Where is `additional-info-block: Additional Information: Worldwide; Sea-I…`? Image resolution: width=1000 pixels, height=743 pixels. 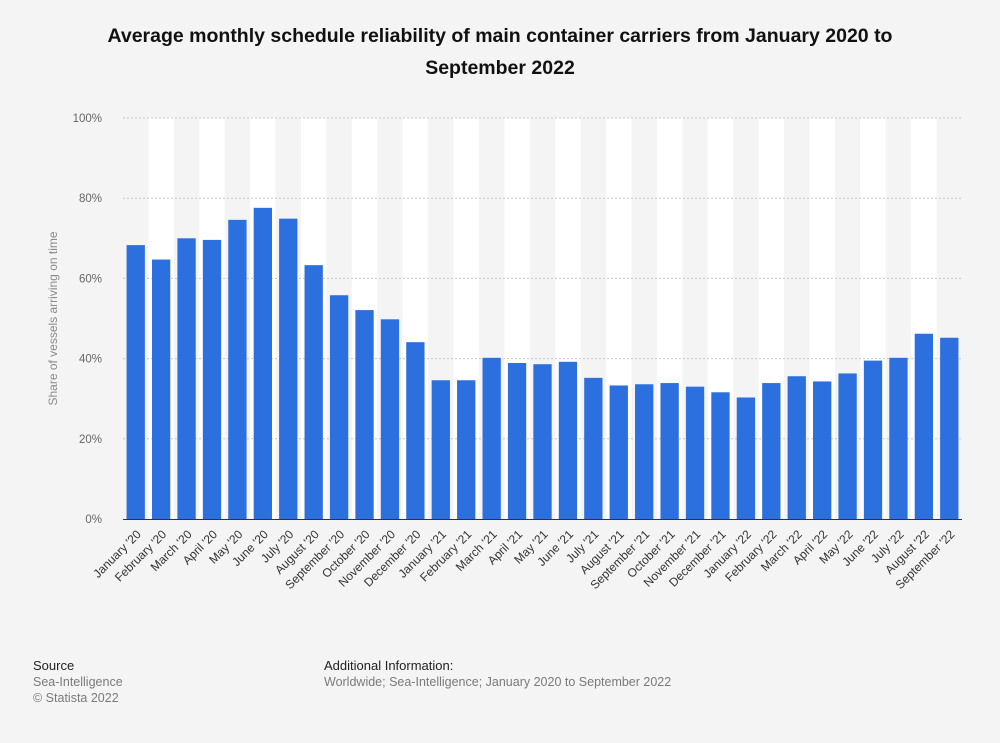 additional-info-block: Additional Information: Worldwide; Sea-I… is located at coordinates (497, 674).